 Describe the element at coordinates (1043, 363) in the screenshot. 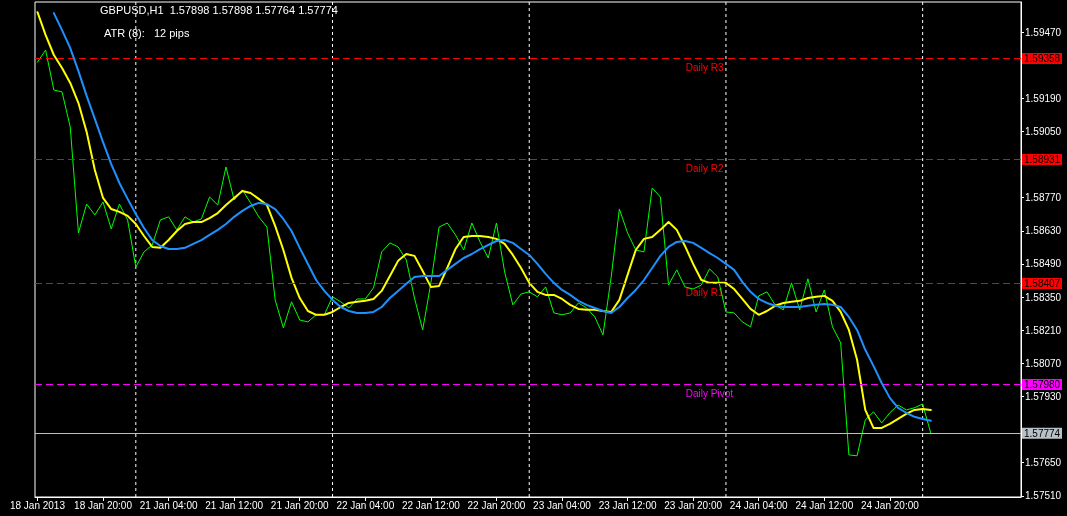

I see `y-tick-label: 1.58070` at that location.